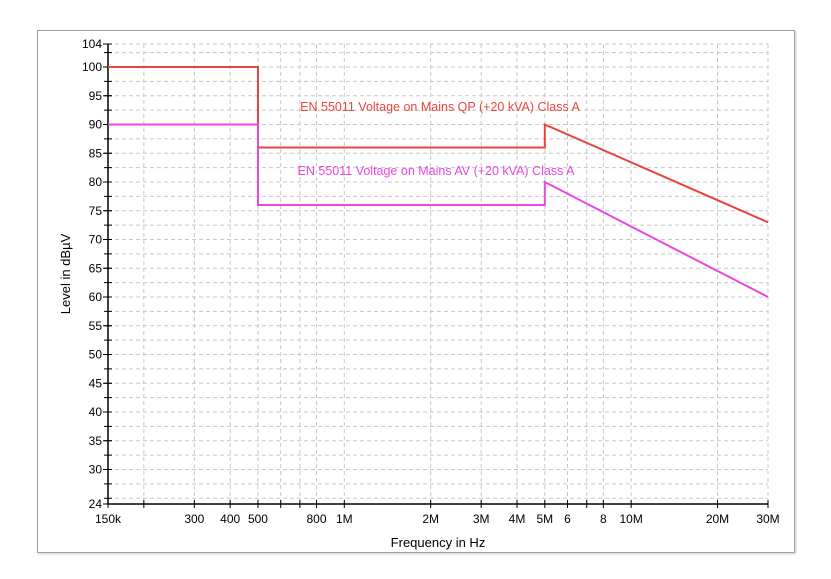 This screenshot has width=831, height=579. What do you see at coordinates (96, 96) in the screenshot?
I see `y-tick-label: 95` at bounding box center [96, 96].